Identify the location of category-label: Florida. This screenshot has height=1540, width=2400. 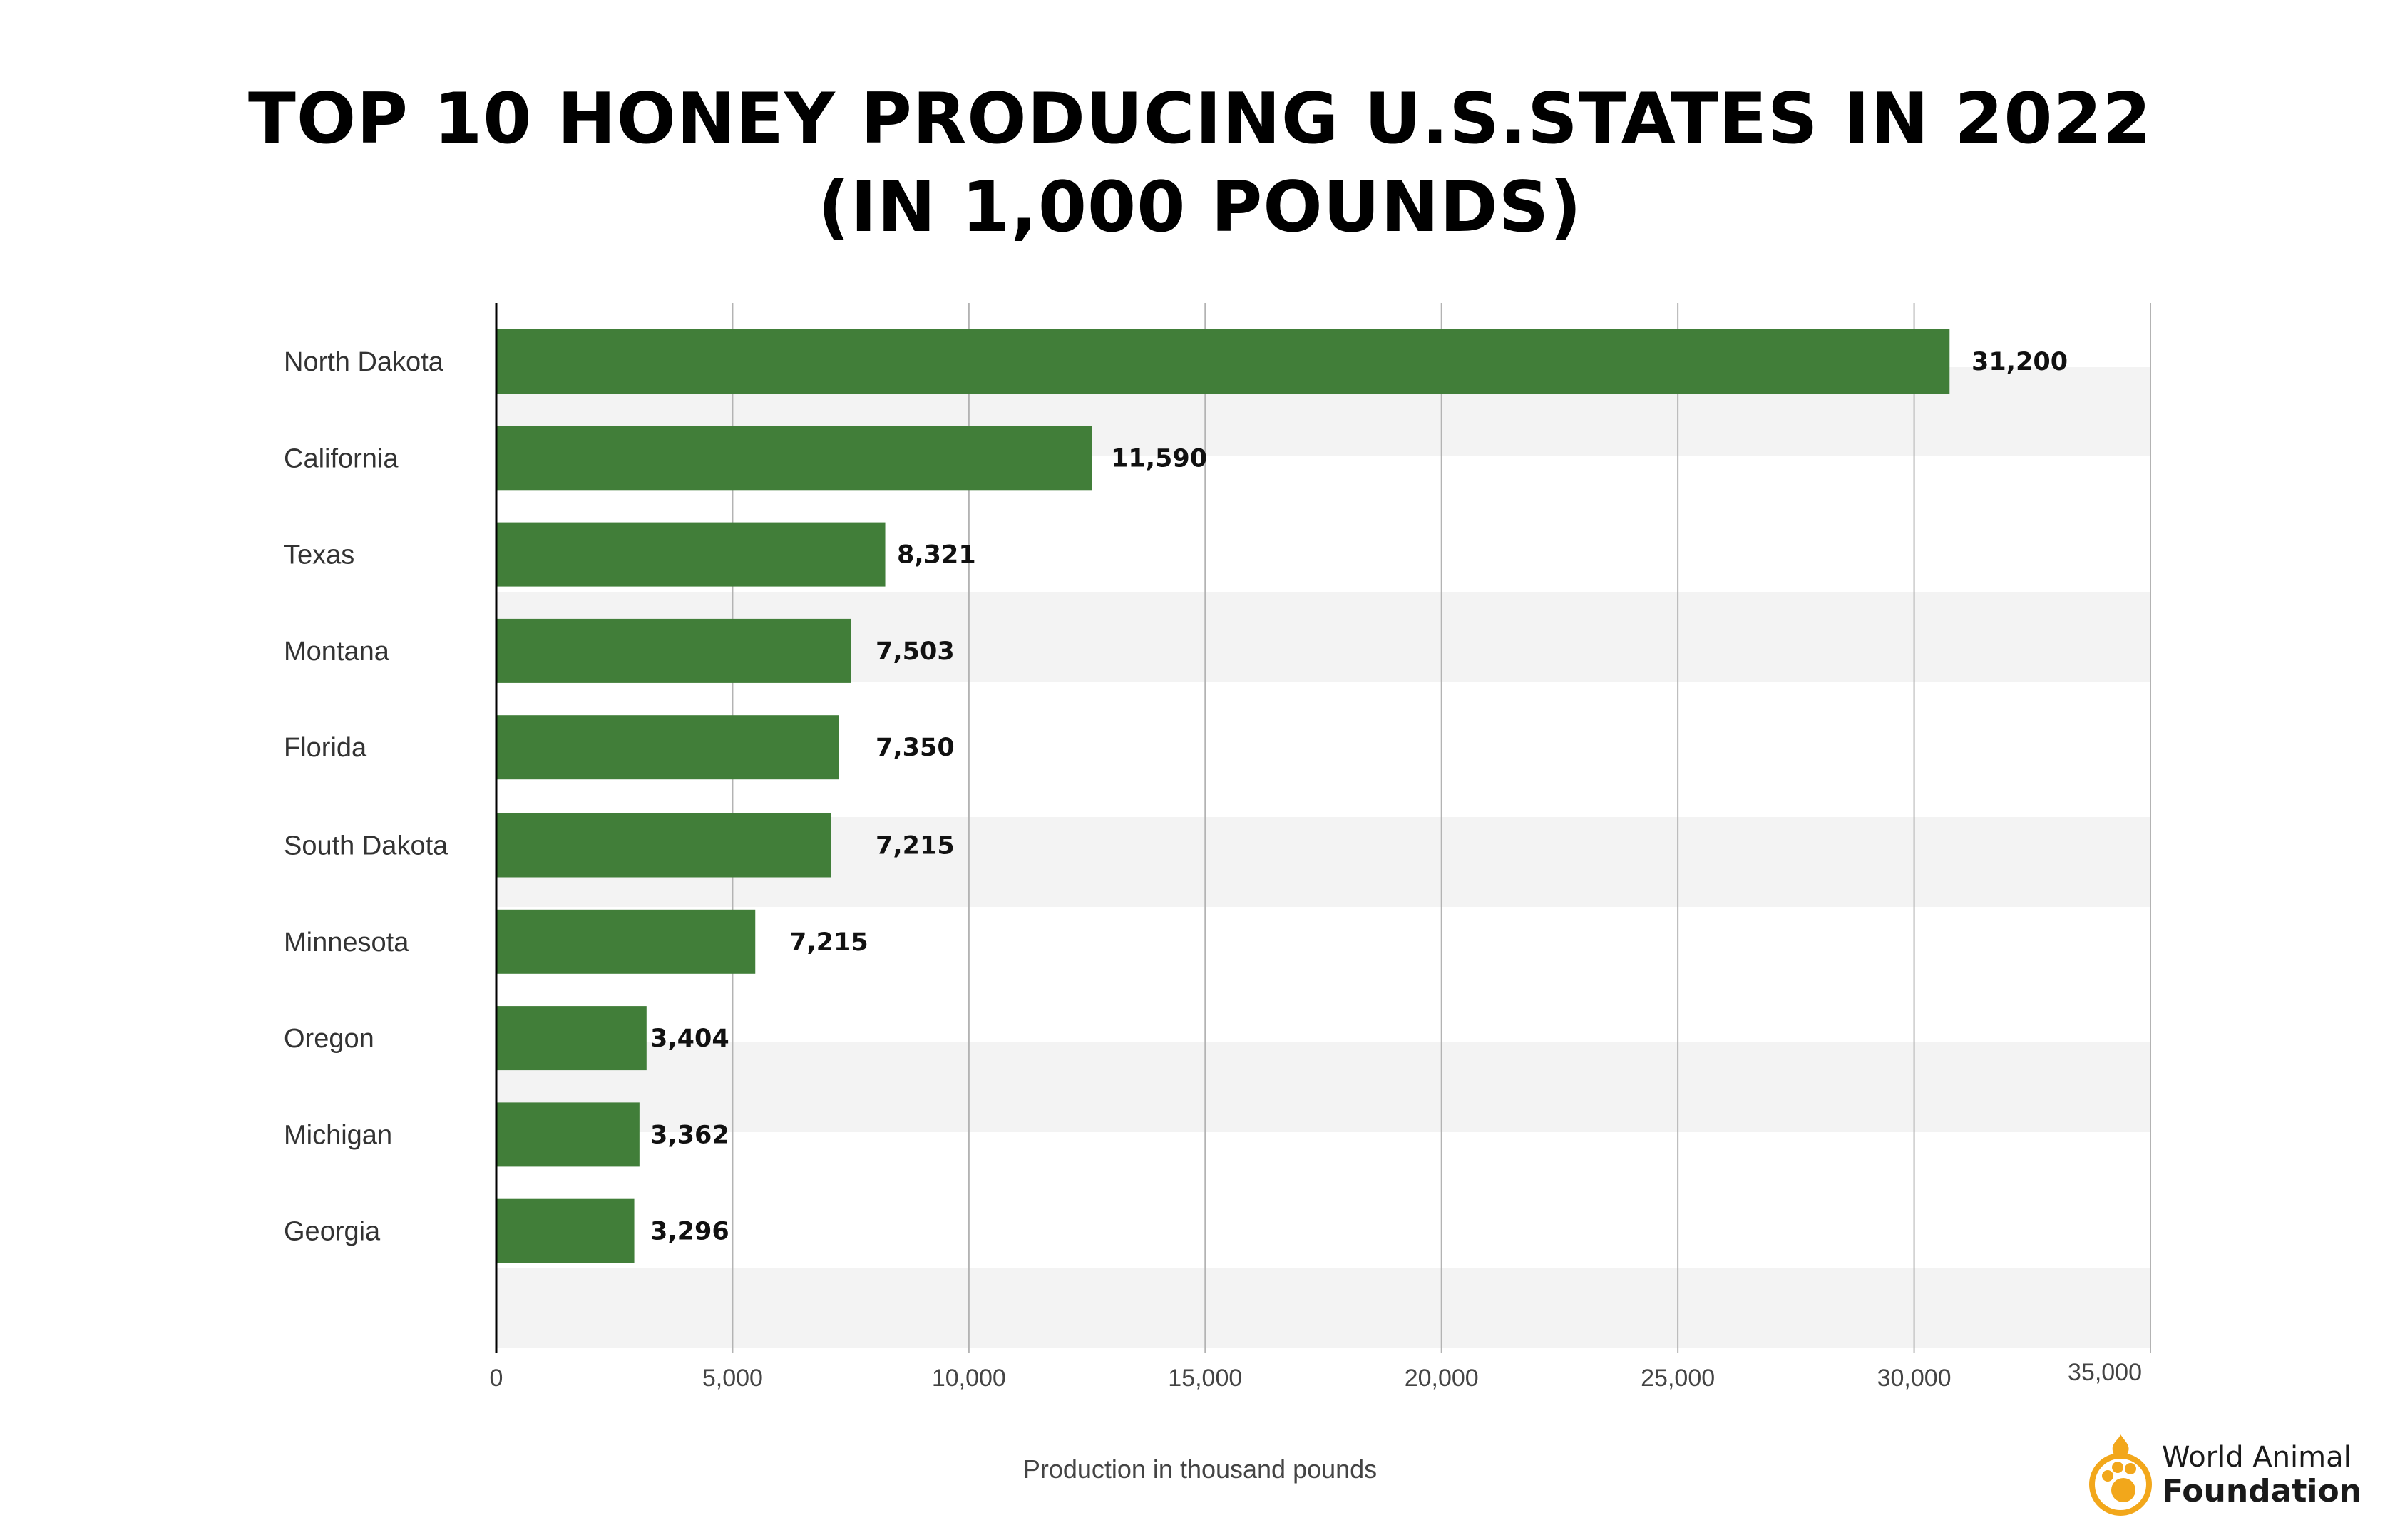
(325, 748).